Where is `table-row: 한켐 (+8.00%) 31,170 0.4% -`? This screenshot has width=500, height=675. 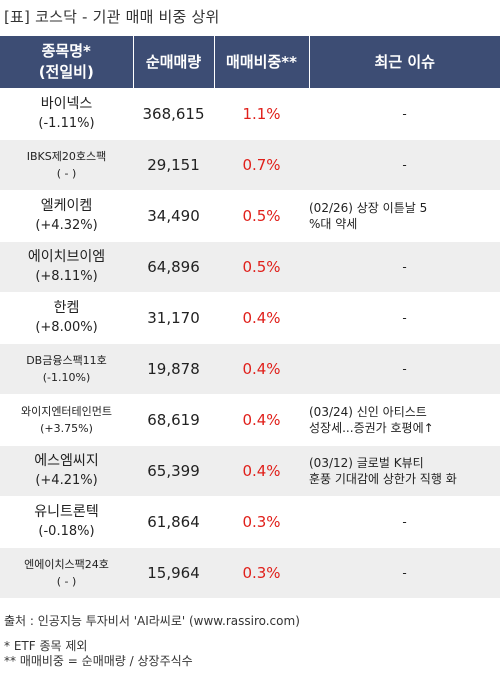 table-row: 한켐 (+8.00%) 31,170 0.4% - is located at coordinates (250, 318).